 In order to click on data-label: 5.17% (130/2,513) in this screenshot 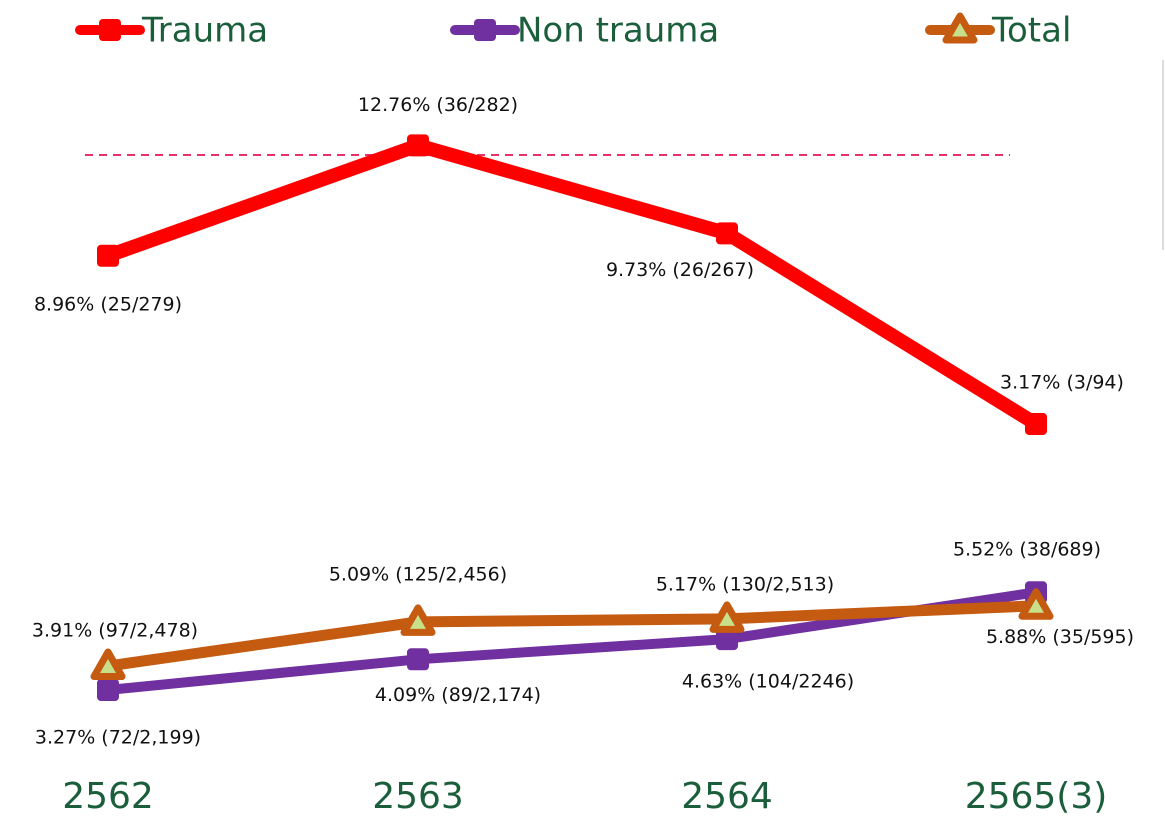, I will do `click(745, 584)`.